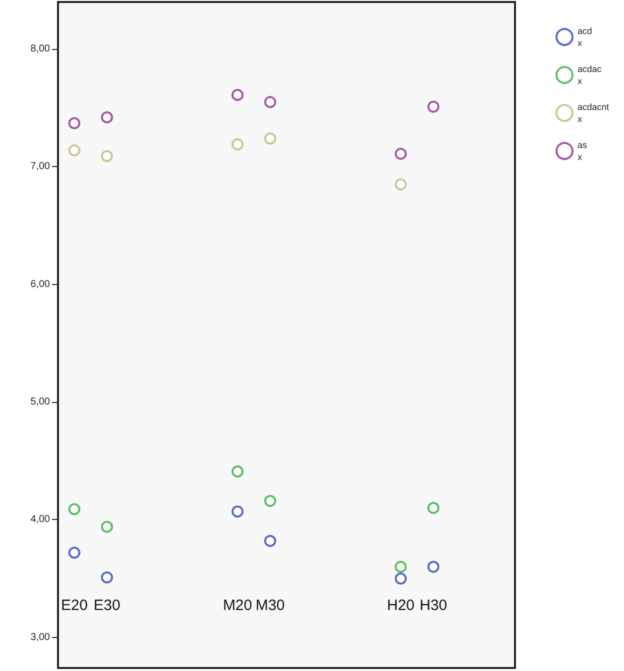 This screenshot has width=624, height=671. What do you see at coordinates (400, 605) in the screenshot?
I see `x-tick-label: H20` at bounding box center [400, 605].